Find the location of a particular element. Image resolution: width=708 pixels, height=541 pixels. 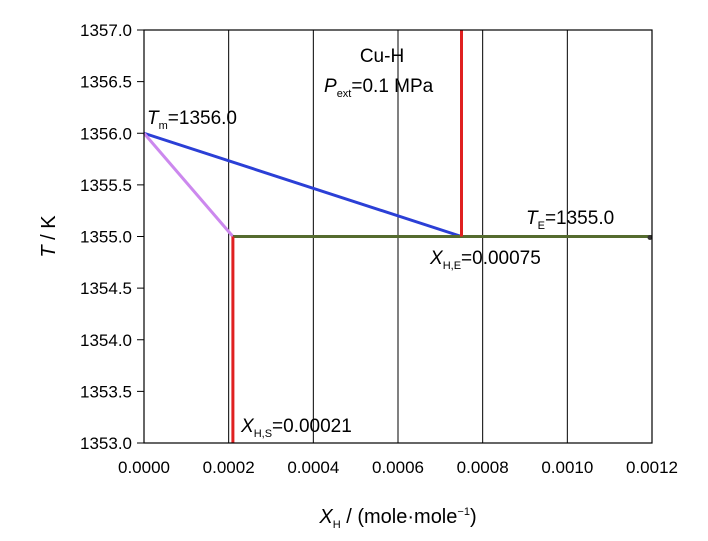

annotation-rest: =0.00021 is located at coordinates (312, 426).